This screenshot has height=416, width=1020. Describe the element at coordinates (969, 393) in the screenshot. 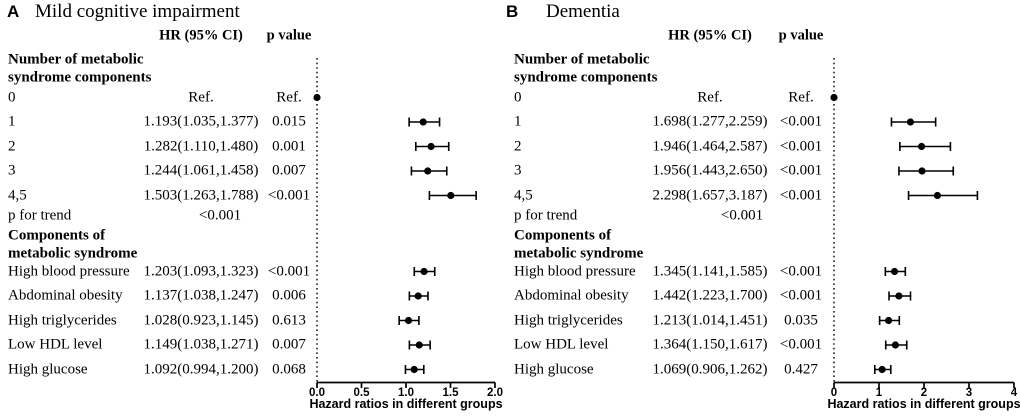

I see `x-tick-label: 3` at that location.